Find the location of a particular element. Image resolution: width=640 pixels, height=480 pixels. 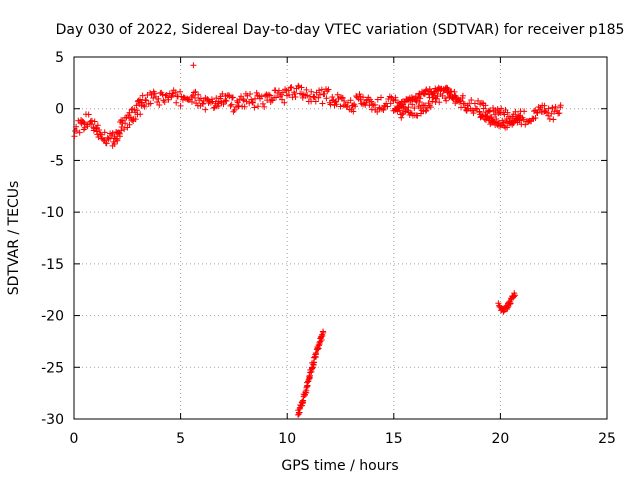

y-tick-label: -5 is located at coordinates (57, 161).